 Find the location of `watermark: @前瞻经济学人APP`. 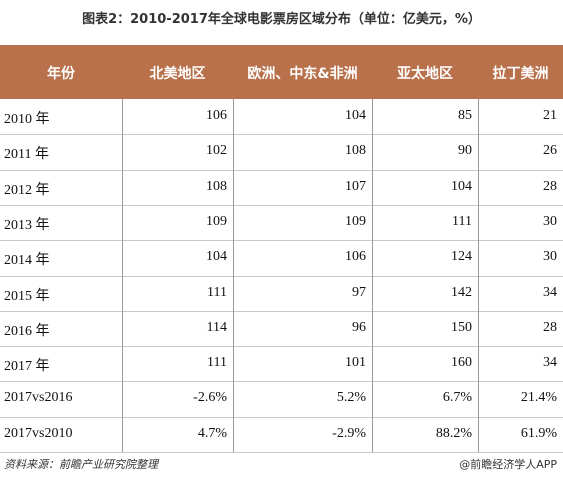

watermark: @前瞻经济学人APP is located at coordinates (508, 464).